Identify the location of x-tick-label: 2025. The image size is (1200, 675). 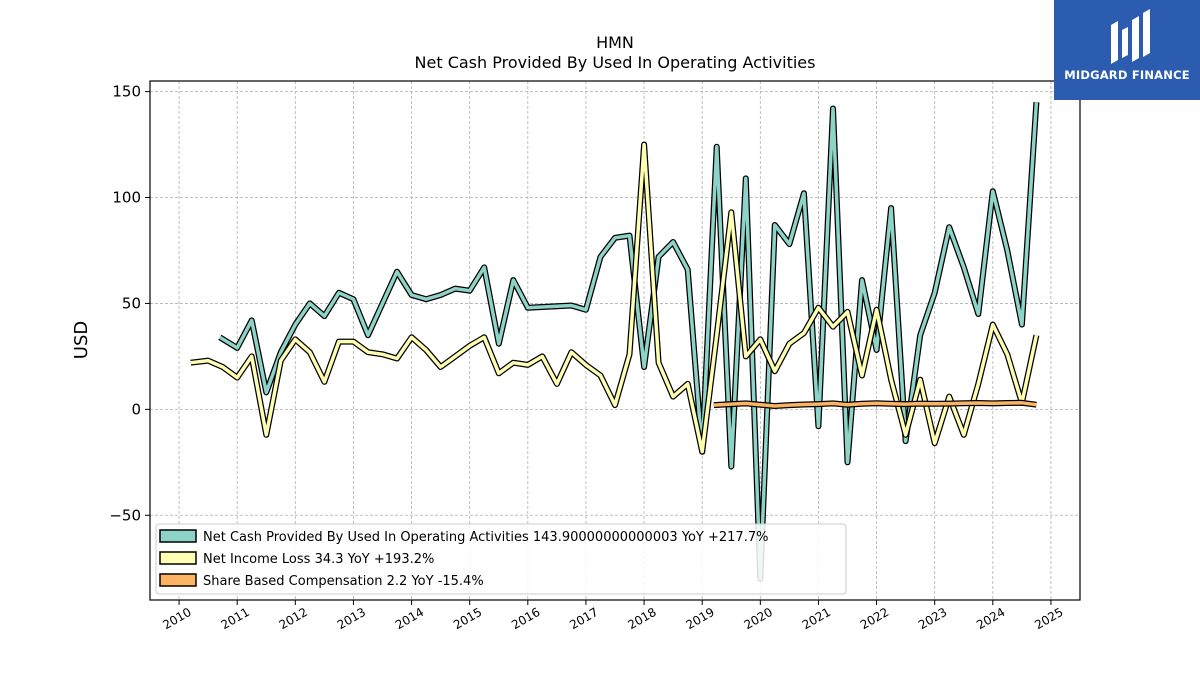
(1048, 618).